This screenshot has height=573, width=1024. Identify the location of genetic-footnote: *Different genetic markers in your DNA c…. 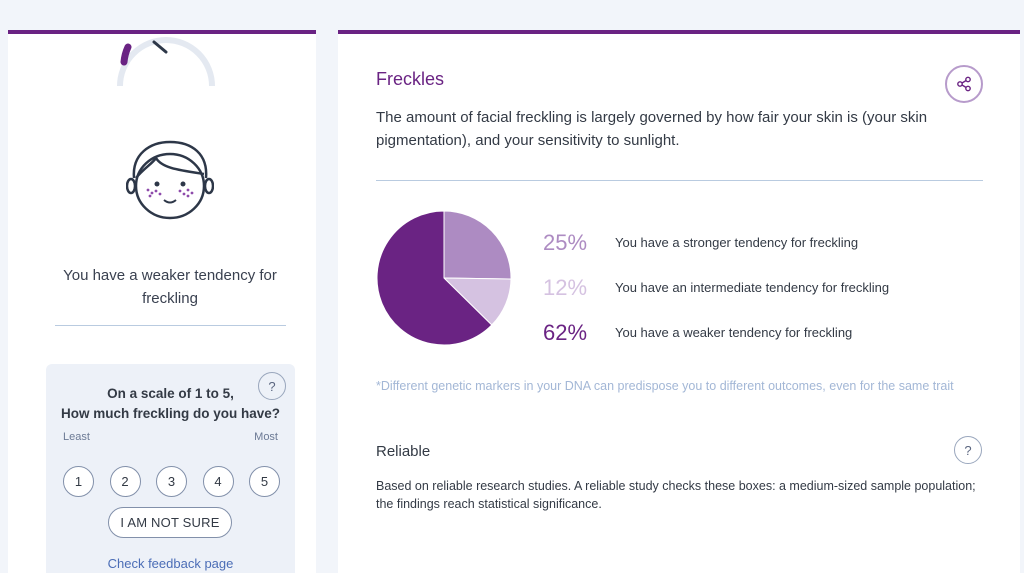
(665, 386).